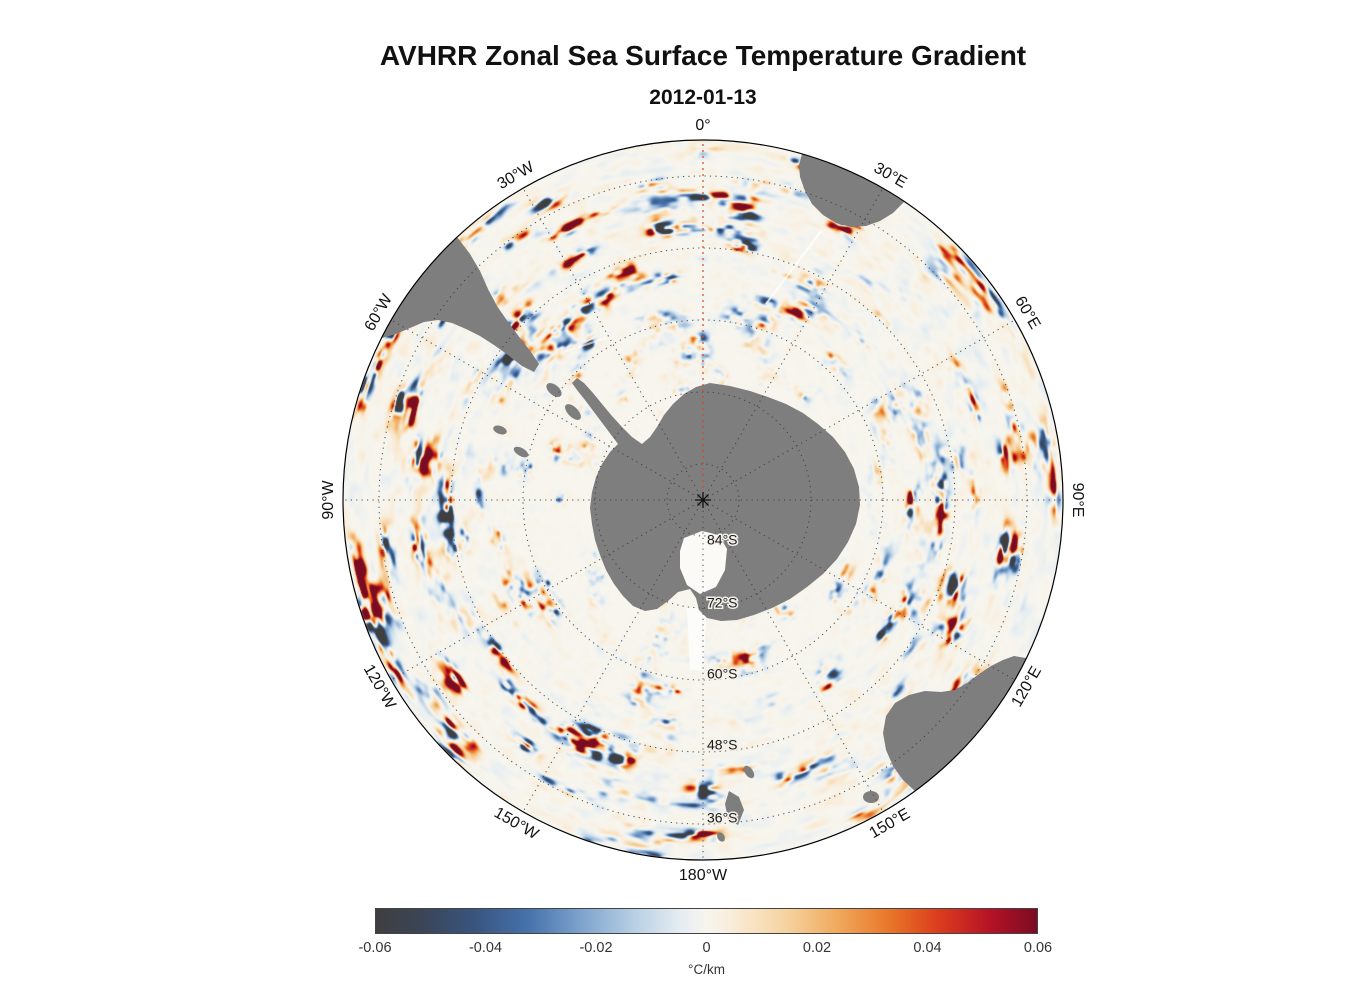 This screenshot has height=1000, width=1356. I want to click on colorbar-tick: -0.04, so click(485, 948).